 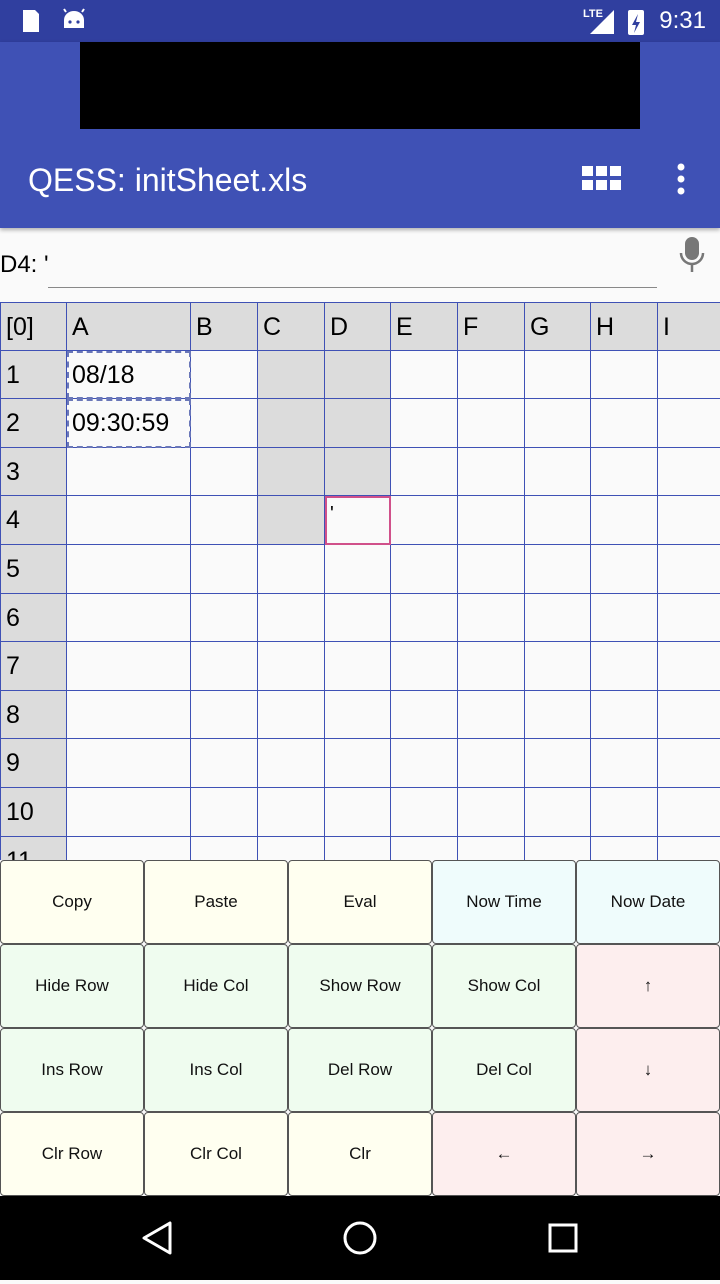 I want to click on button: Now Date, so click(x=648, y=902).